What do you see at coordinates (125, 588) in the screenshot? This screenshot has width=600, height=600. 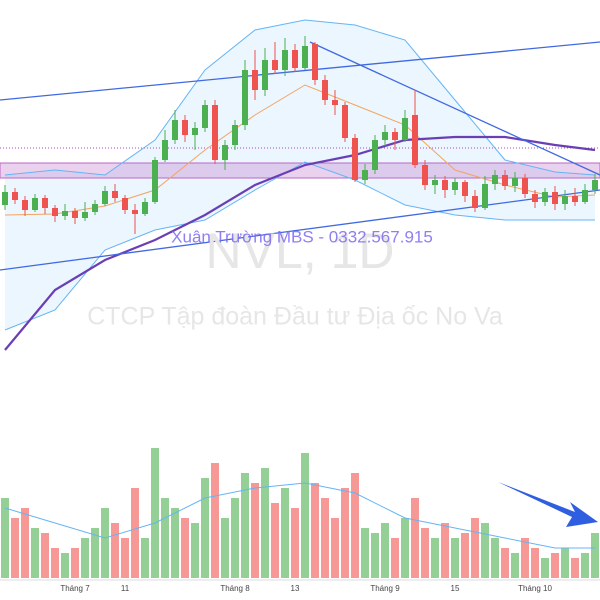 I see `x-tick-label: 11` at bounding box center [125, 588].